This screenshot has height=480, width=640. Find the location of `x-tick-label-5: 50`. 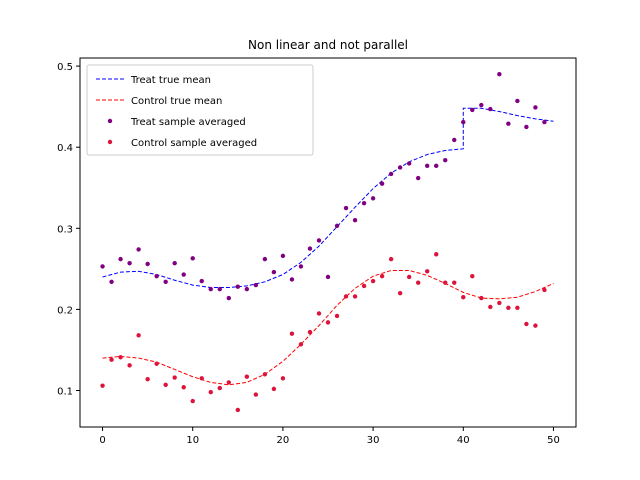

x-tick-label-5: 50 is located at coordinates (553, 440).